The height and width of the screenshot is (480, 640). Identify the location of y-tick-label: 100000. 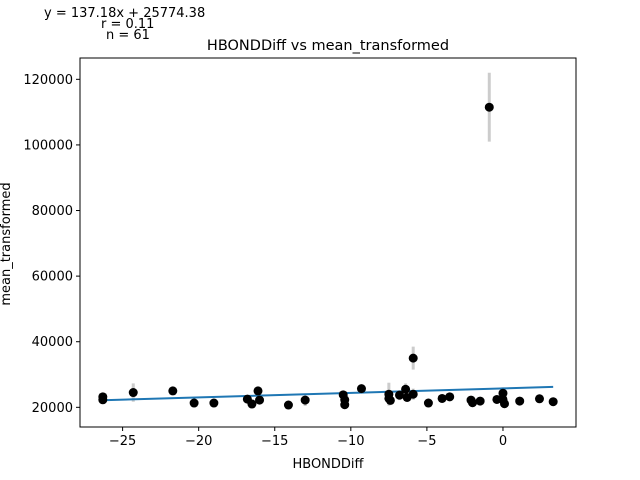
(48, 145).